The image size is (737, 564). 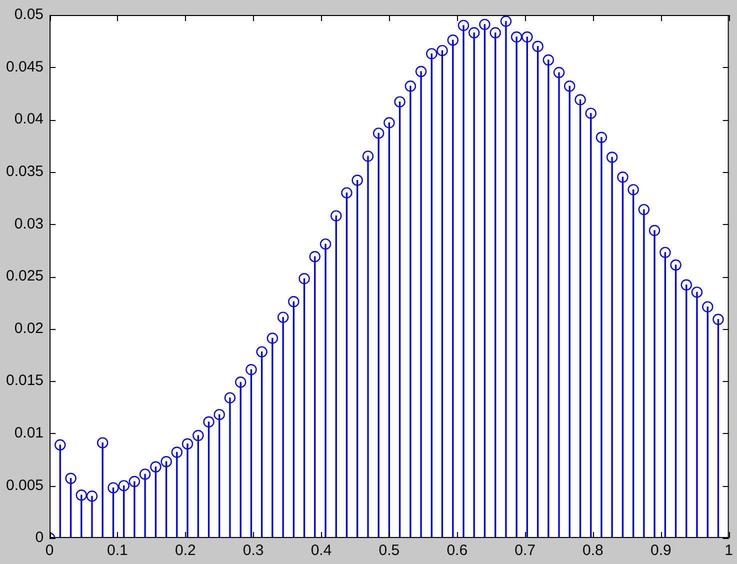 I want to click on y-tick-label: 0.02, so click(x=29, y=328).